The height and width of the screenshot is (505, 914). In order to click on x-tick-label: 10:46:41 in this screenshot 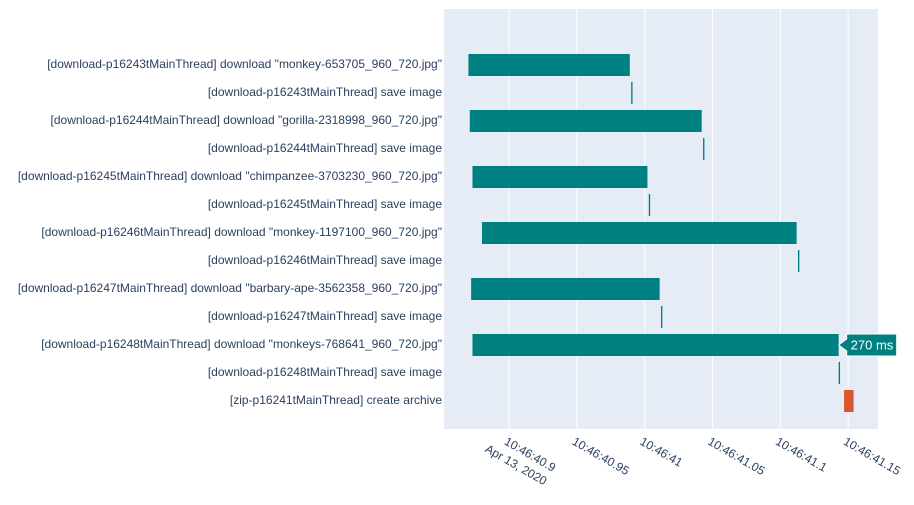, I will do `click(662, 452)`.